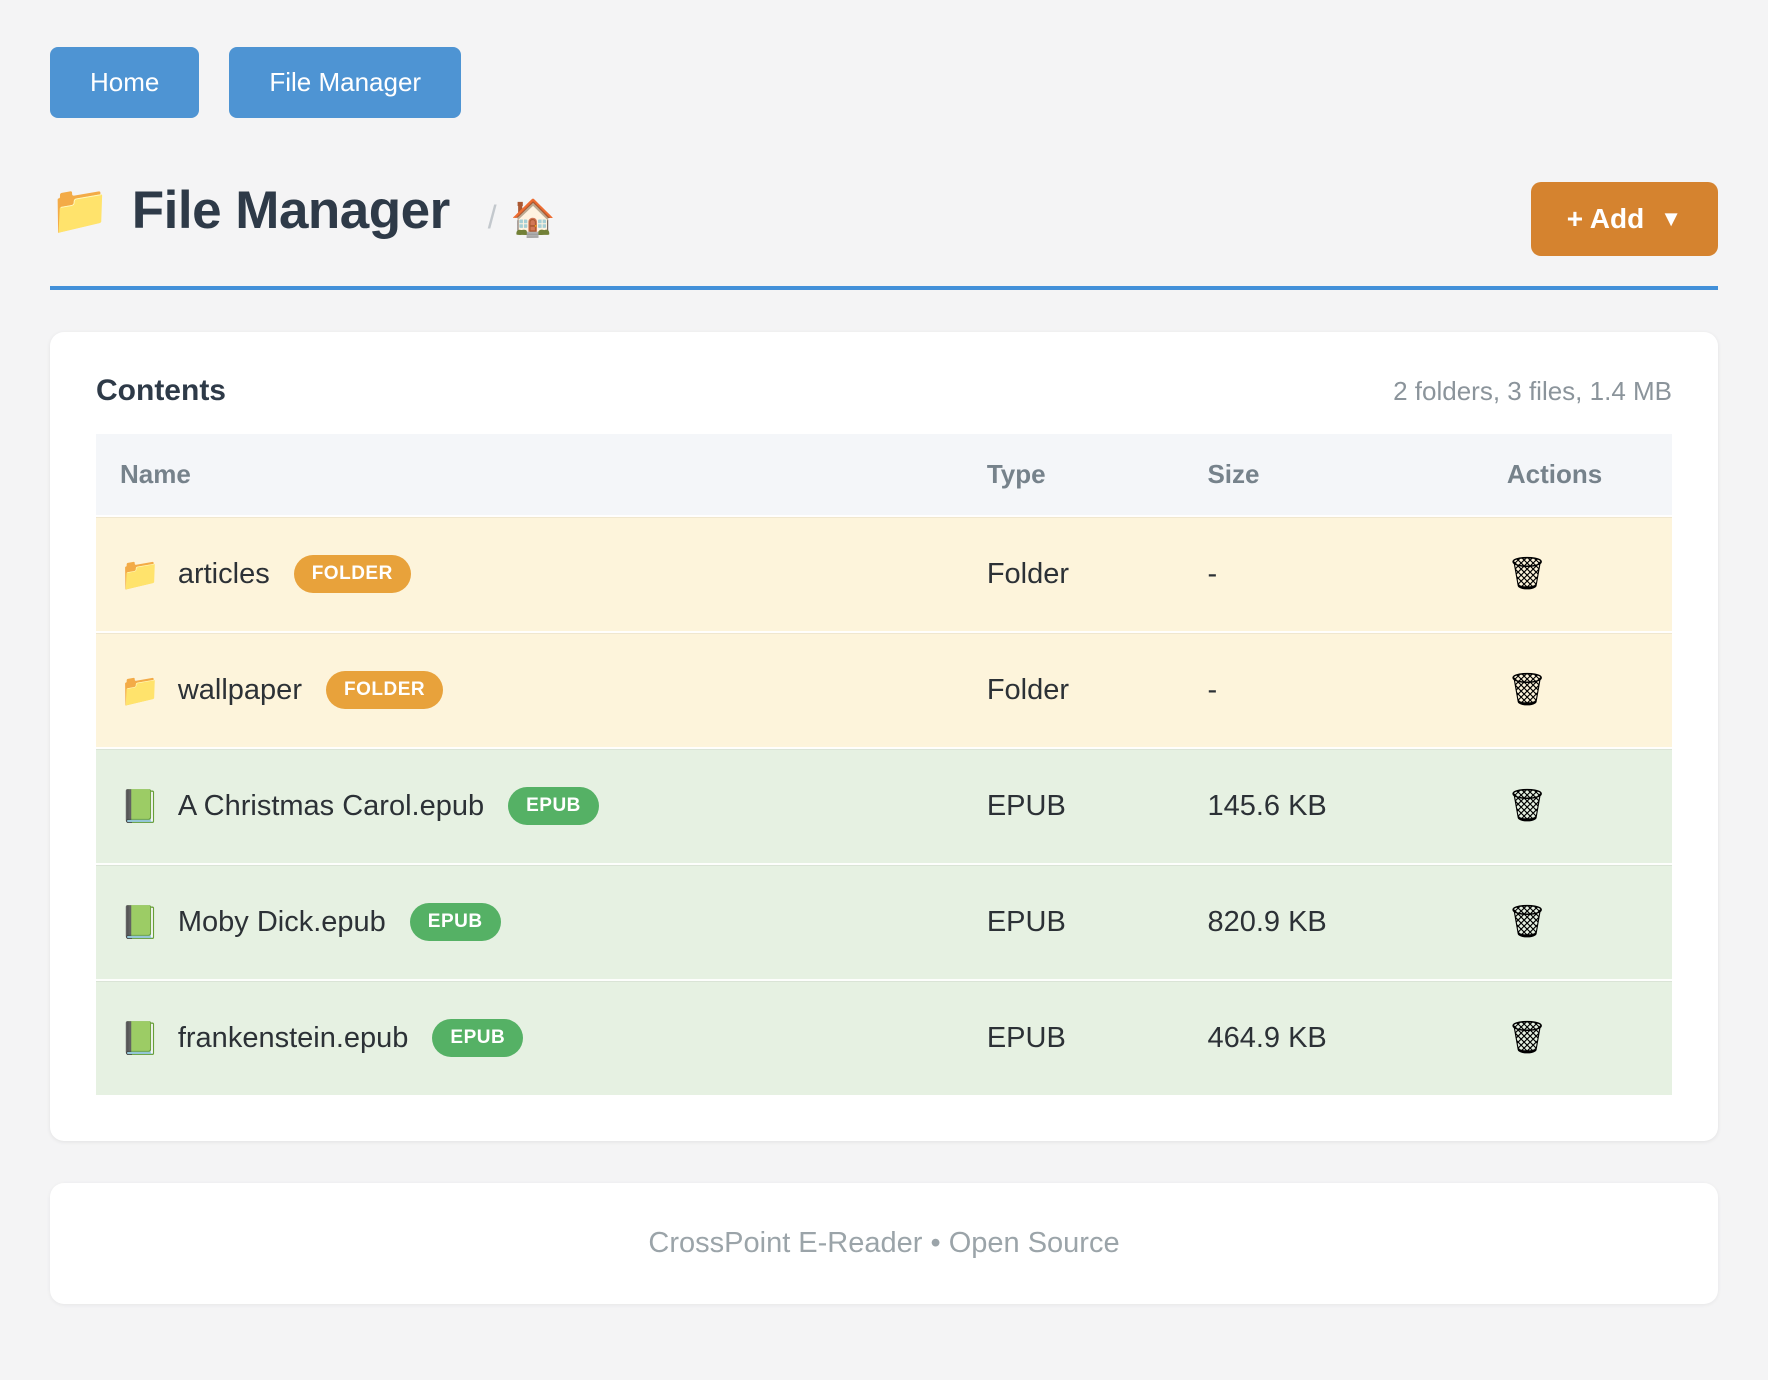 This screenshot has width=1768, height=1380. I want to click on table-row: 📗 Moby Dick.epub EPUB EPUB 820.9 KB 🗑, so click(884, 921).